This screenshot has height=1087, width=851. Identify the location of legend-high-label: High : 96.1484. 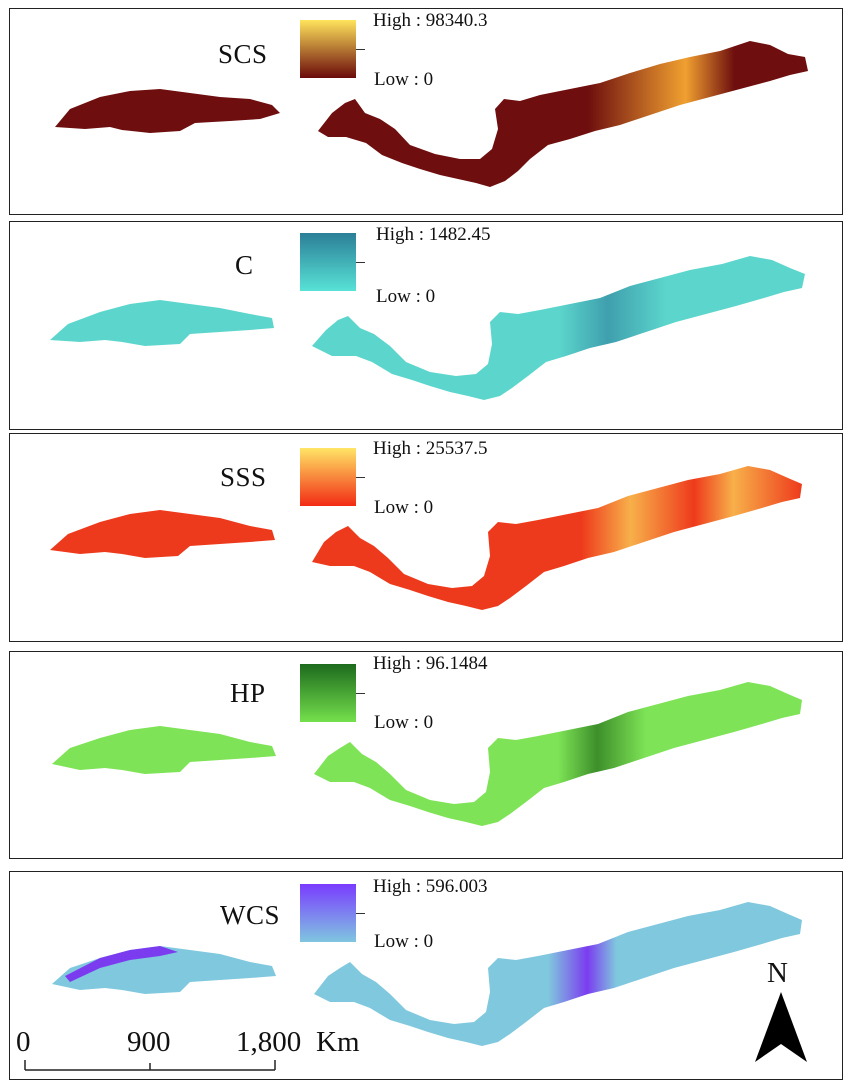
(430, 663).